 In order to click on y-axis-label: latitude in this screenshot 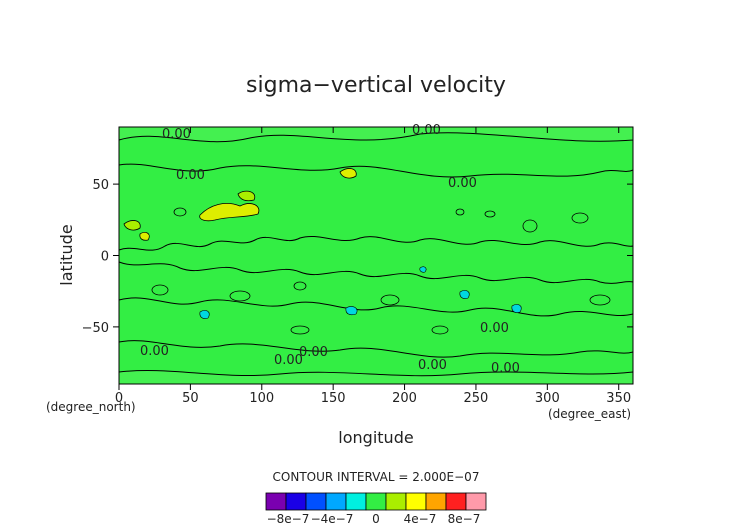, I will do `click(66, 254)`.